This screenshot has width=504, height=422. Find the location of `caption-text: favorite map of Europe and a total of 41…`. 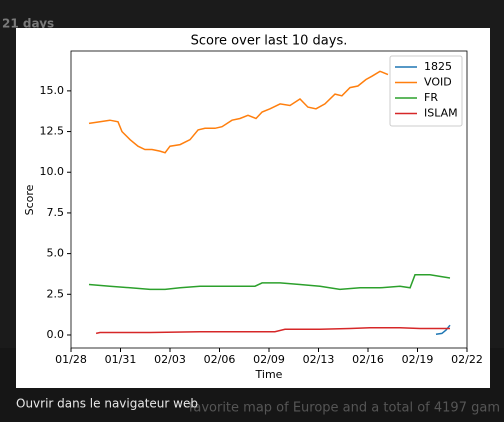

caption-text: favorite map of Europe and a total of 41… is located at coordinates (344, 408).